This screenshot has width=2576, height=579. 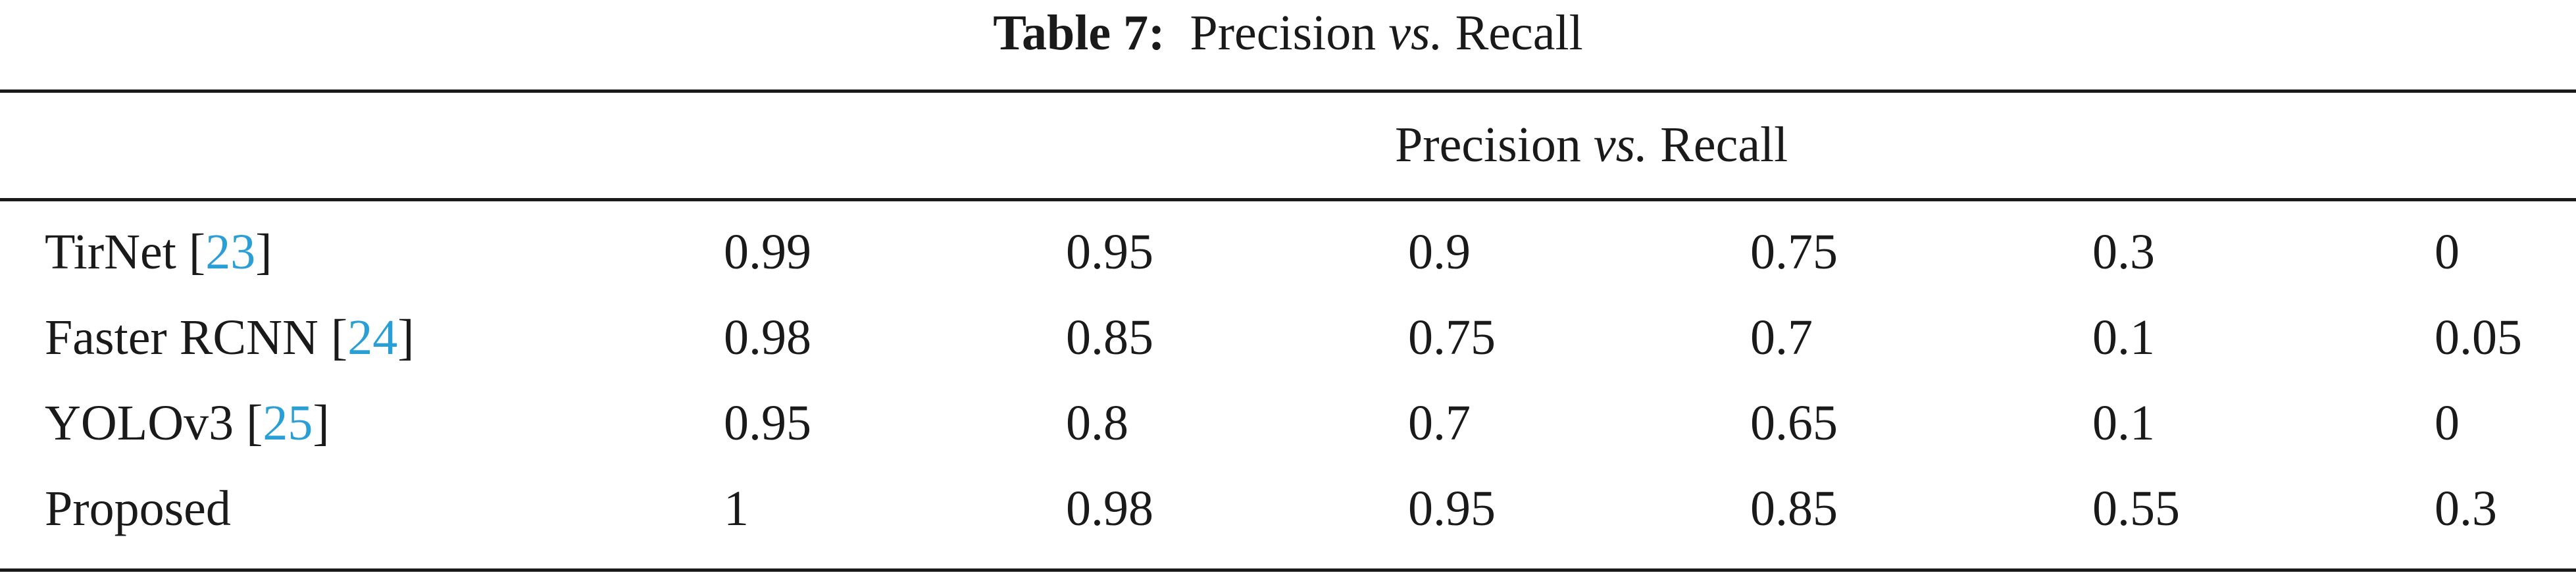 What do you see at coordinates (1519, 33) in the screenshot?
I see `caption-title-post: Recall` at bounding box center [1519, 33].